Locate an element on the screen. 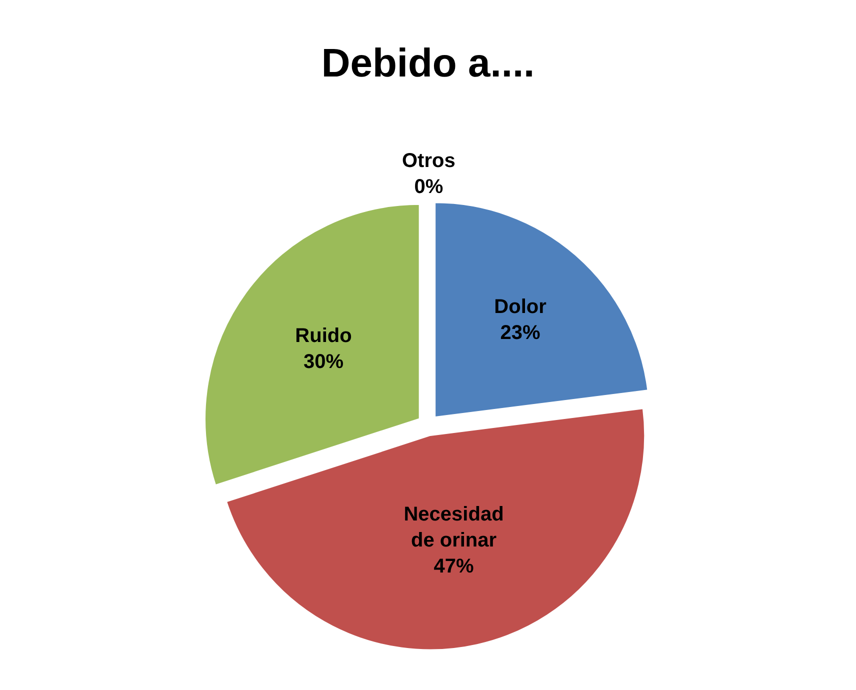 The height and width of the screenshot is (690, 856). text: 0% is located at coordinates (429, 187).